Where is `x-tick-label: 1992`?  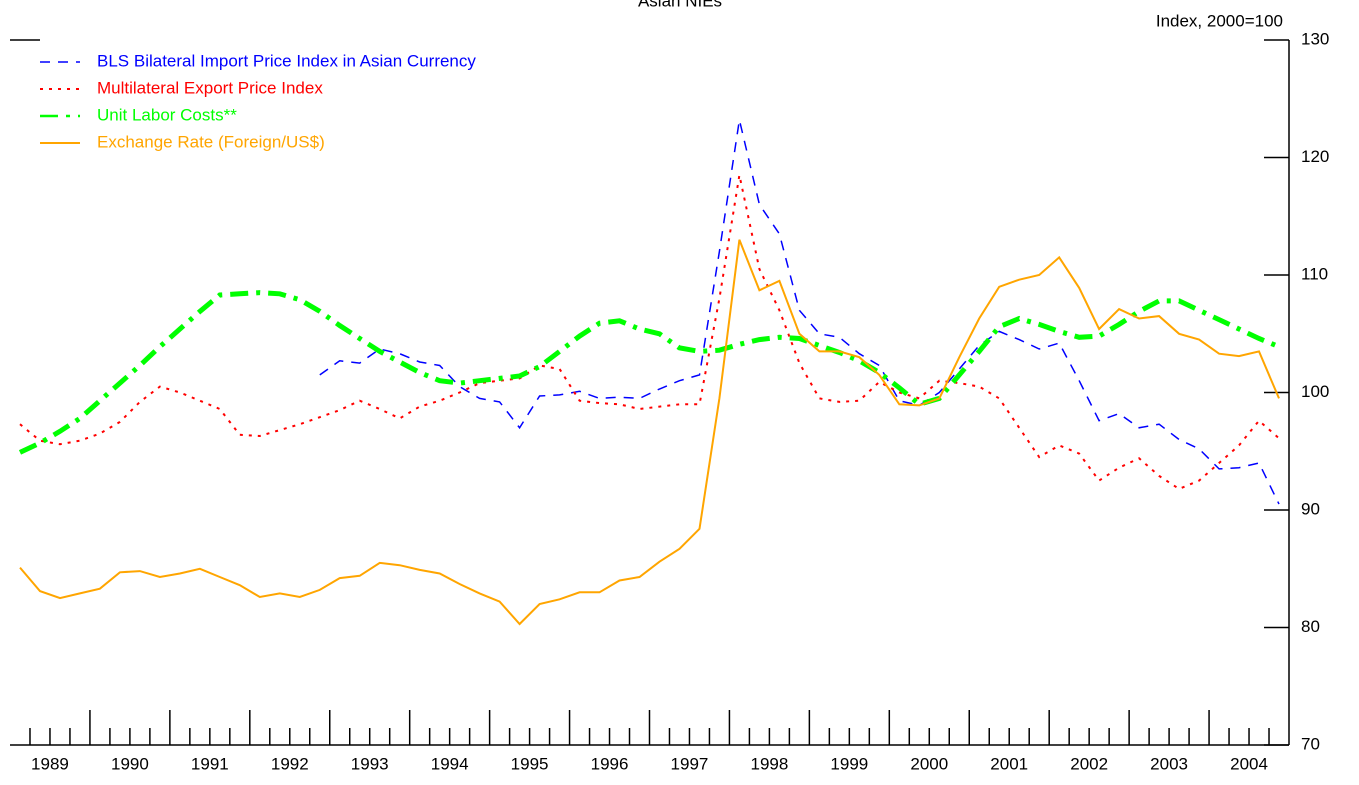
x-tick-label: 1992 is located at coordinates (290, 763).